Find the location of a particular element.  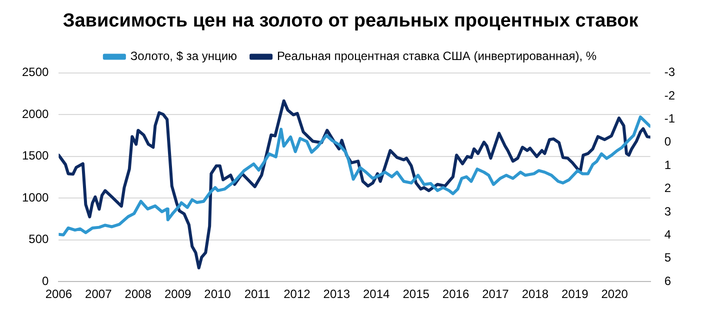

x-tick-label: 2015 is located at coordinates (416, 294).